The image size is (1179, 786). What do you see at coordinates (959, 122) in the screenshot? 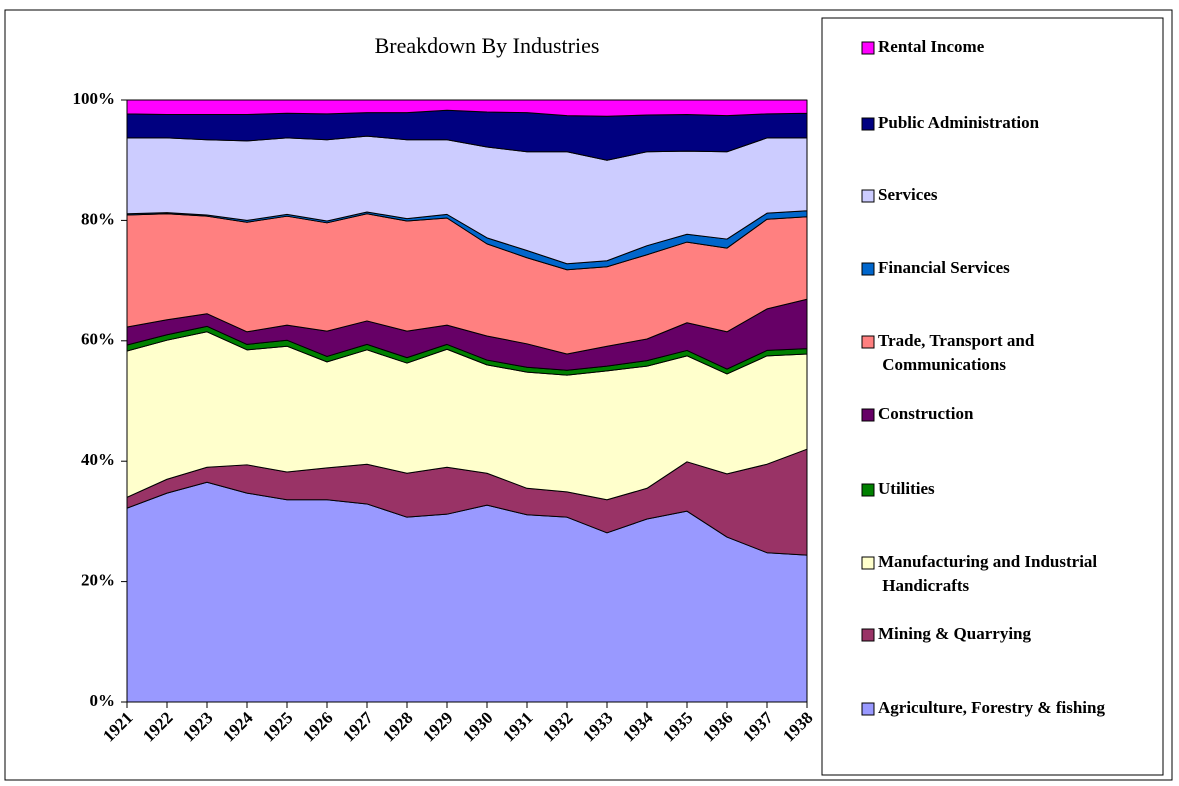
I see `legend-label: Public Administration` at bounding box center [959, 122].